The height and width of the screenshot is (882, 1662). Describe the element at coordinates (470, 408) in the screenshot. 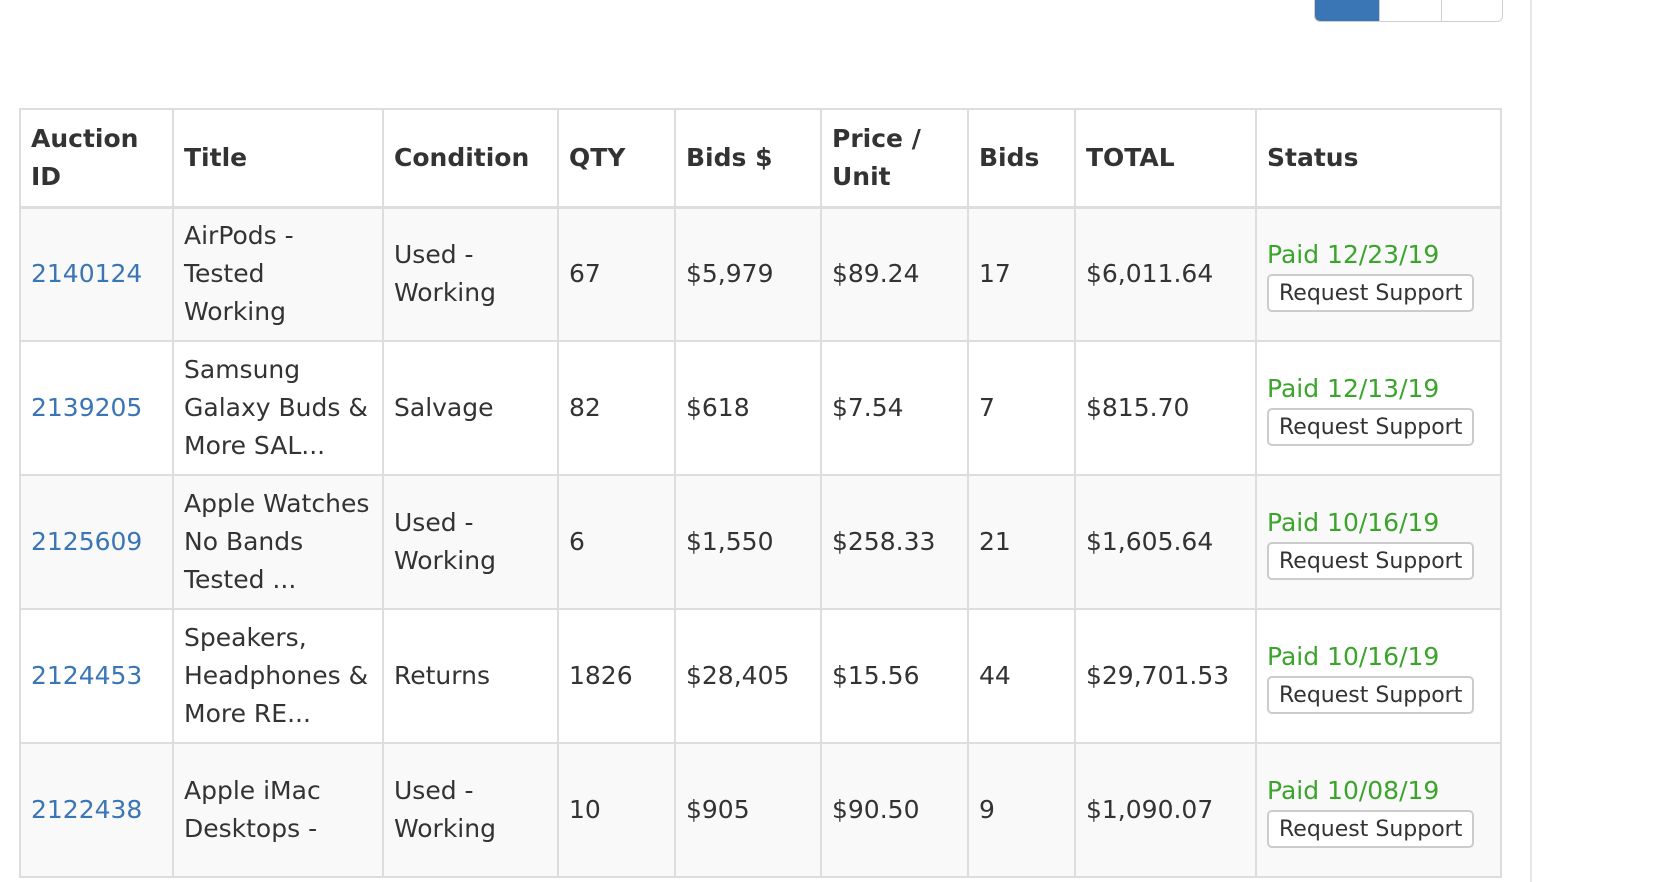

I see `cell-condition: Salvage` at that location.